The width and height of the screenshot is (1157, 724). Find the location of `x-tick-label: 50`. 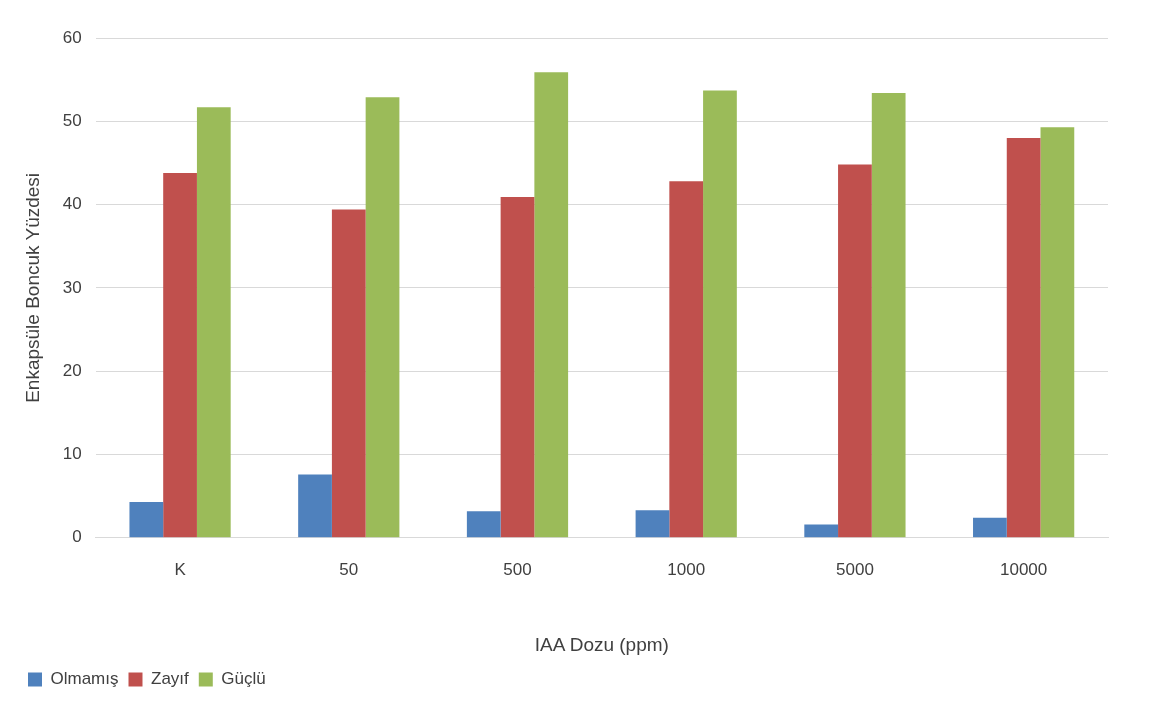

x-tick-label: 50 is located at coordinates (349, 569).